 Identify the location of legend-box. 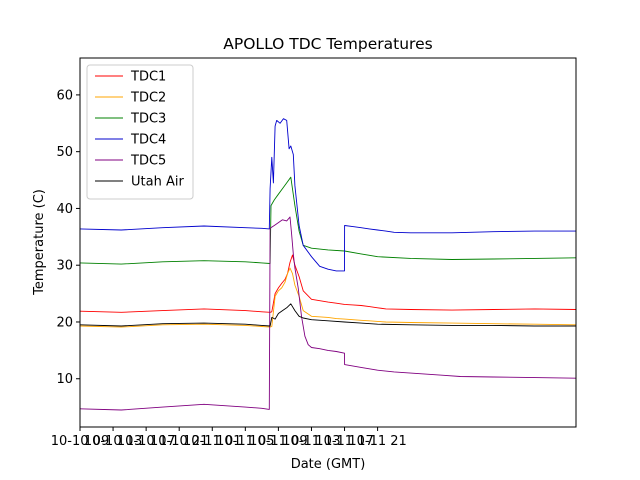
(140, 132).